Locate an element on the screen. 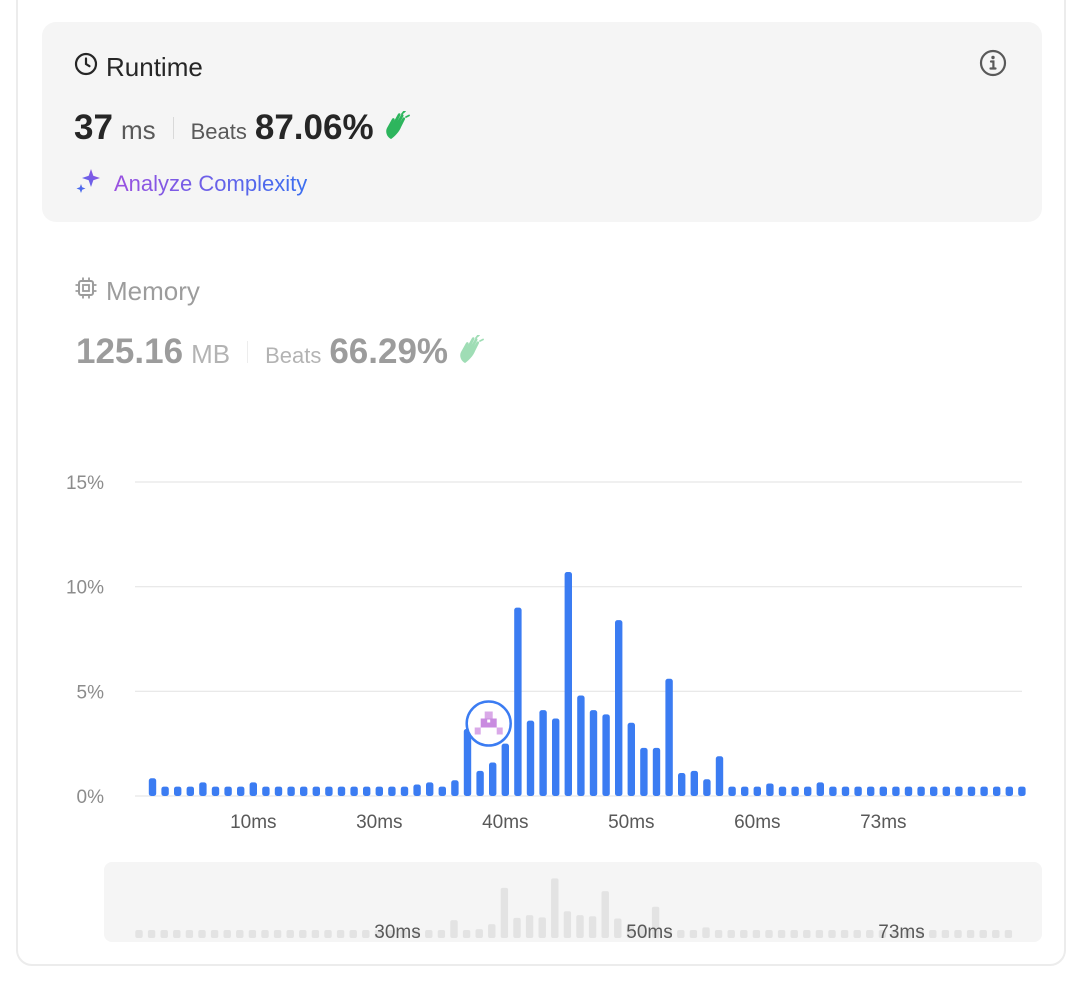 The width and height of the screenshot is (1084, 984). runtime-value: 37 is located at coordinates (93, 127).